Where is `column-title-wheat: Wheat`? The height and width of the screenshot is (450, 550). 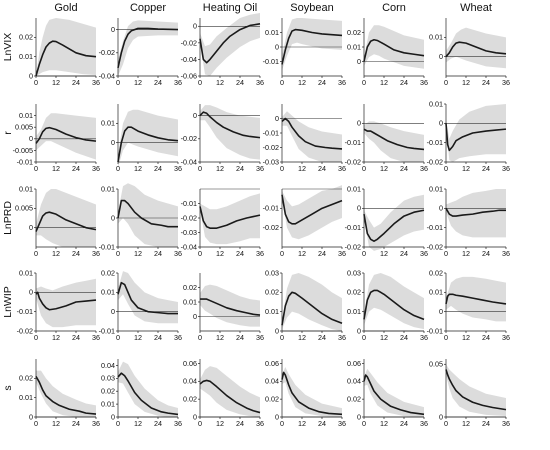 column-title-wheat: Wheat is located at coordinates (476, 8).